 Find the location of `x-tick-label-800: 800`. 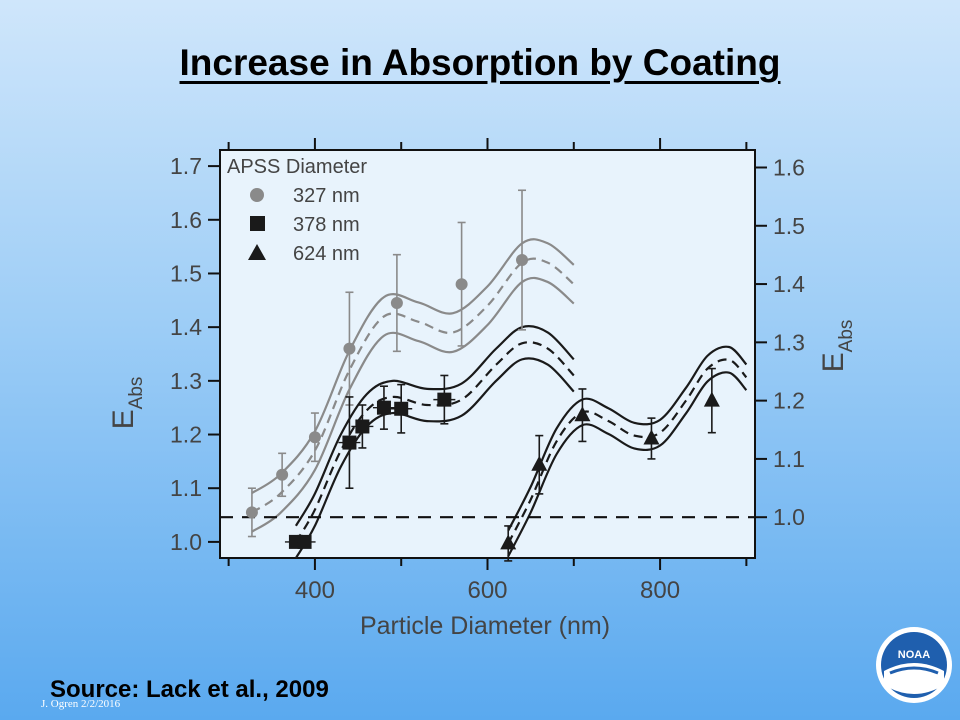

x-tick-label-800: 800 is located at coordinates (660, 590).